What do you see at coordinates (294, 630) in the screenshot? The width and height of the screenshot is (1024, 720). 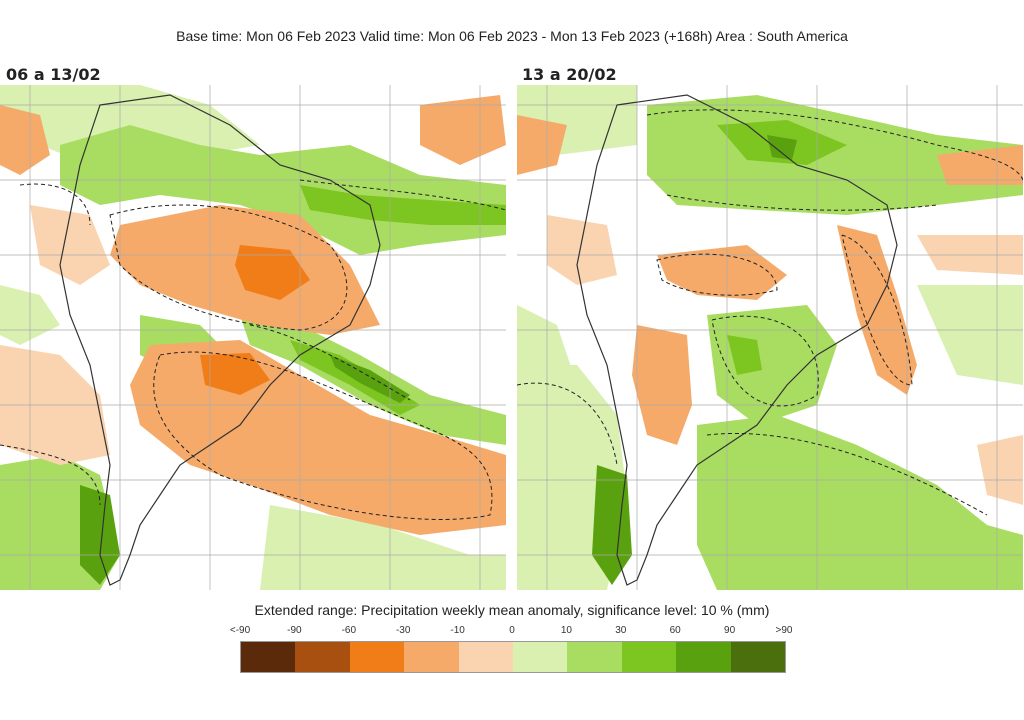 I see `legend-tick-label: -90` at bounding box center [294, 630].